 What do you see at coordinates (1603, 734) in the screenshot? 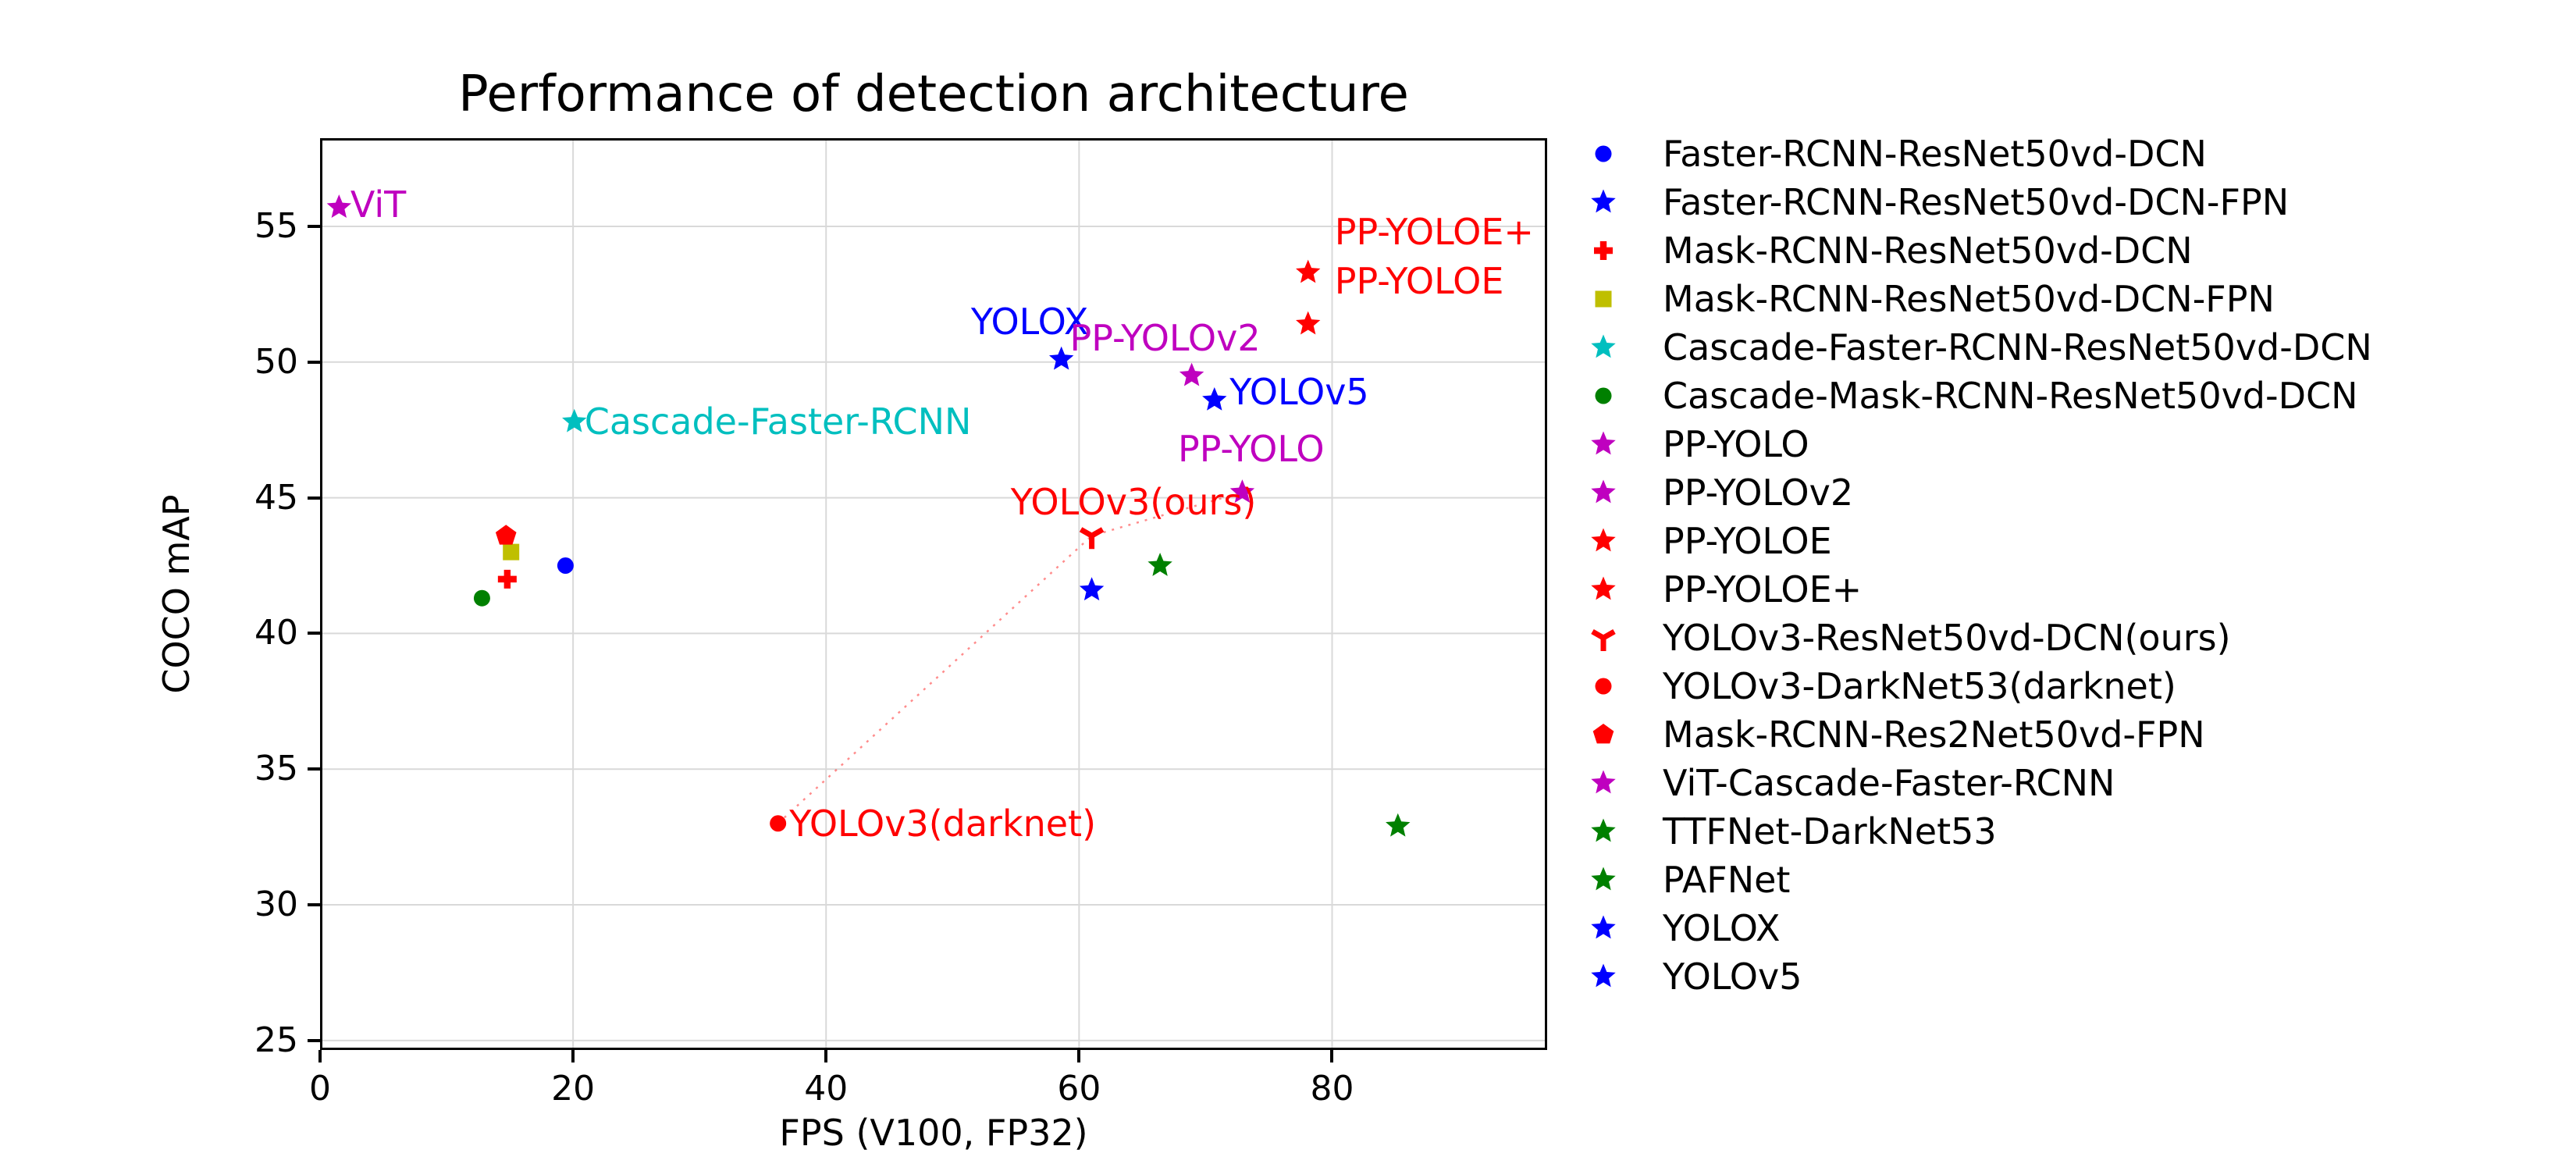
I see `pentagon-marker-icon` at bounding box center [1603, 734].